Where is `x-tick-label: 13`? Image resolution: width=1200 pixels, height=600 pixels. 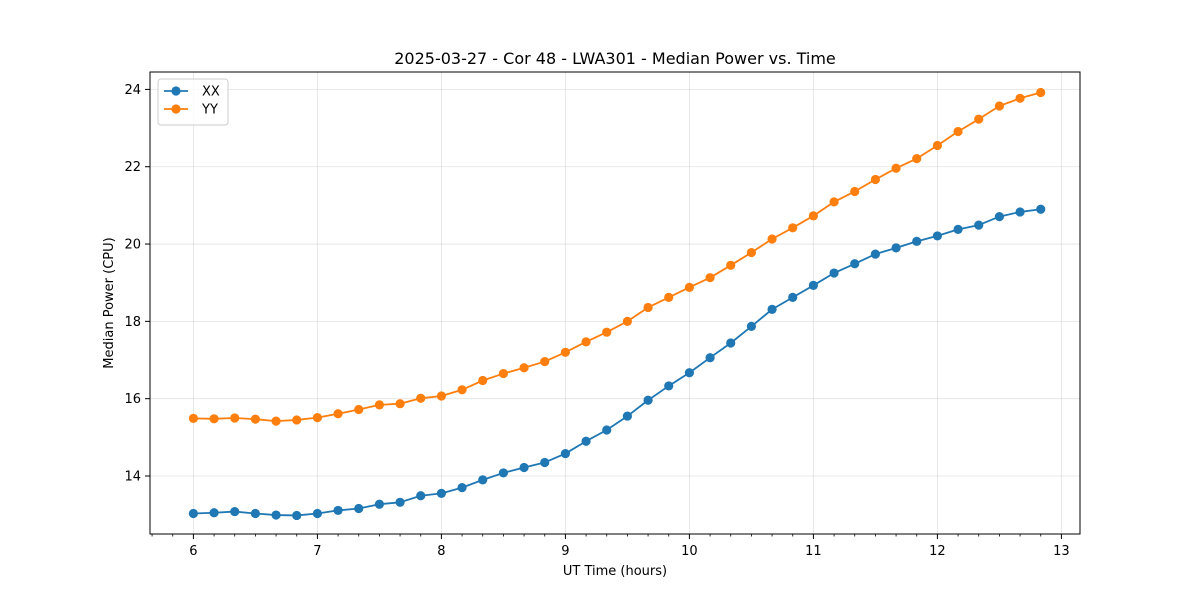
x-tick-label: 13 is located at coordinates (1061, 551).